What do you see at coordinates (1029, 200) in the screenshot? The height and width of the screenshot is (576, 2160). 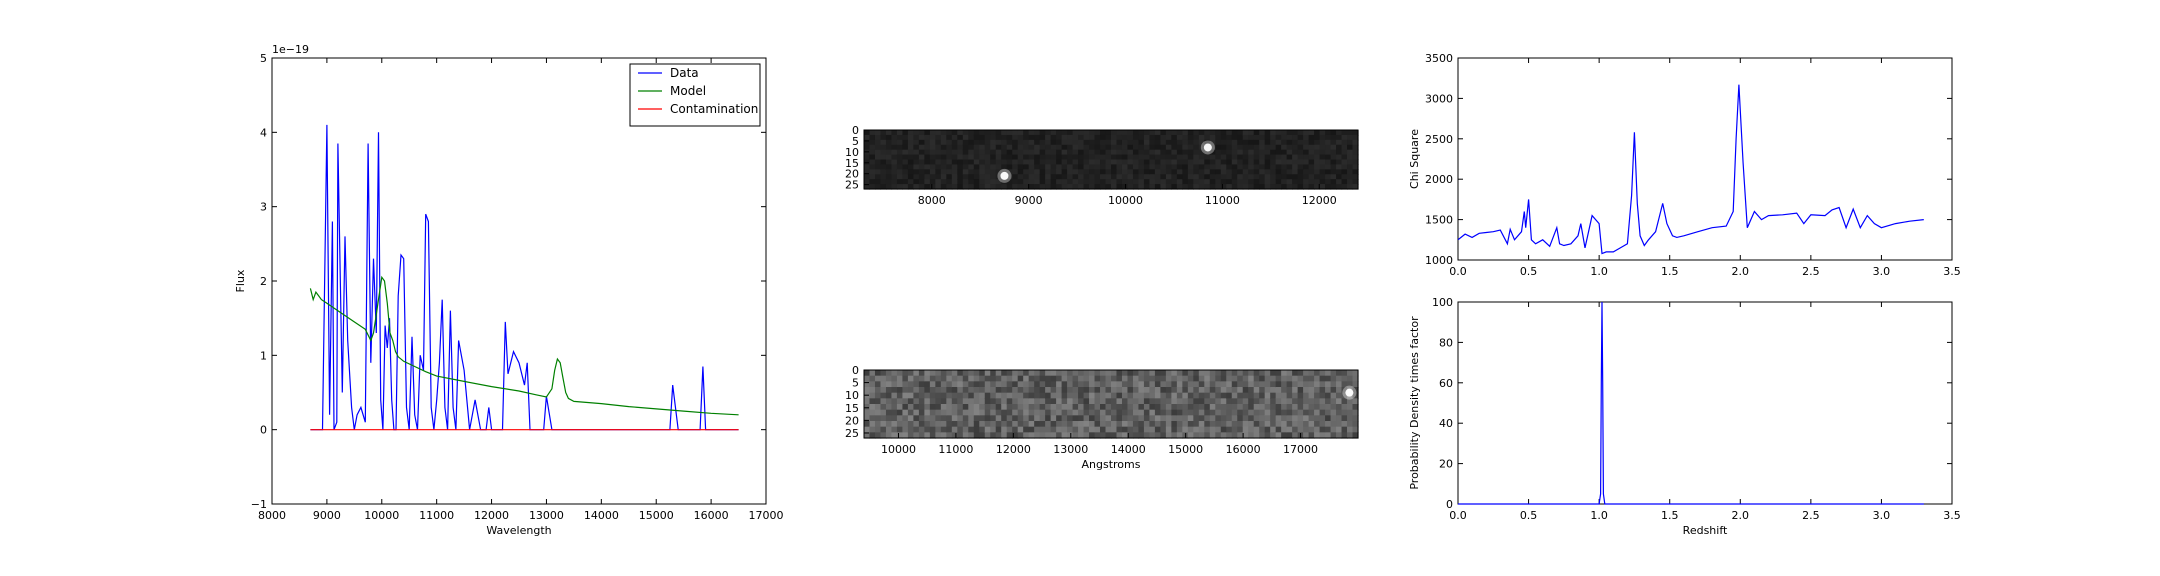 I see `image-top-xtick-label: 9000` at bounding box center [1029, 200].